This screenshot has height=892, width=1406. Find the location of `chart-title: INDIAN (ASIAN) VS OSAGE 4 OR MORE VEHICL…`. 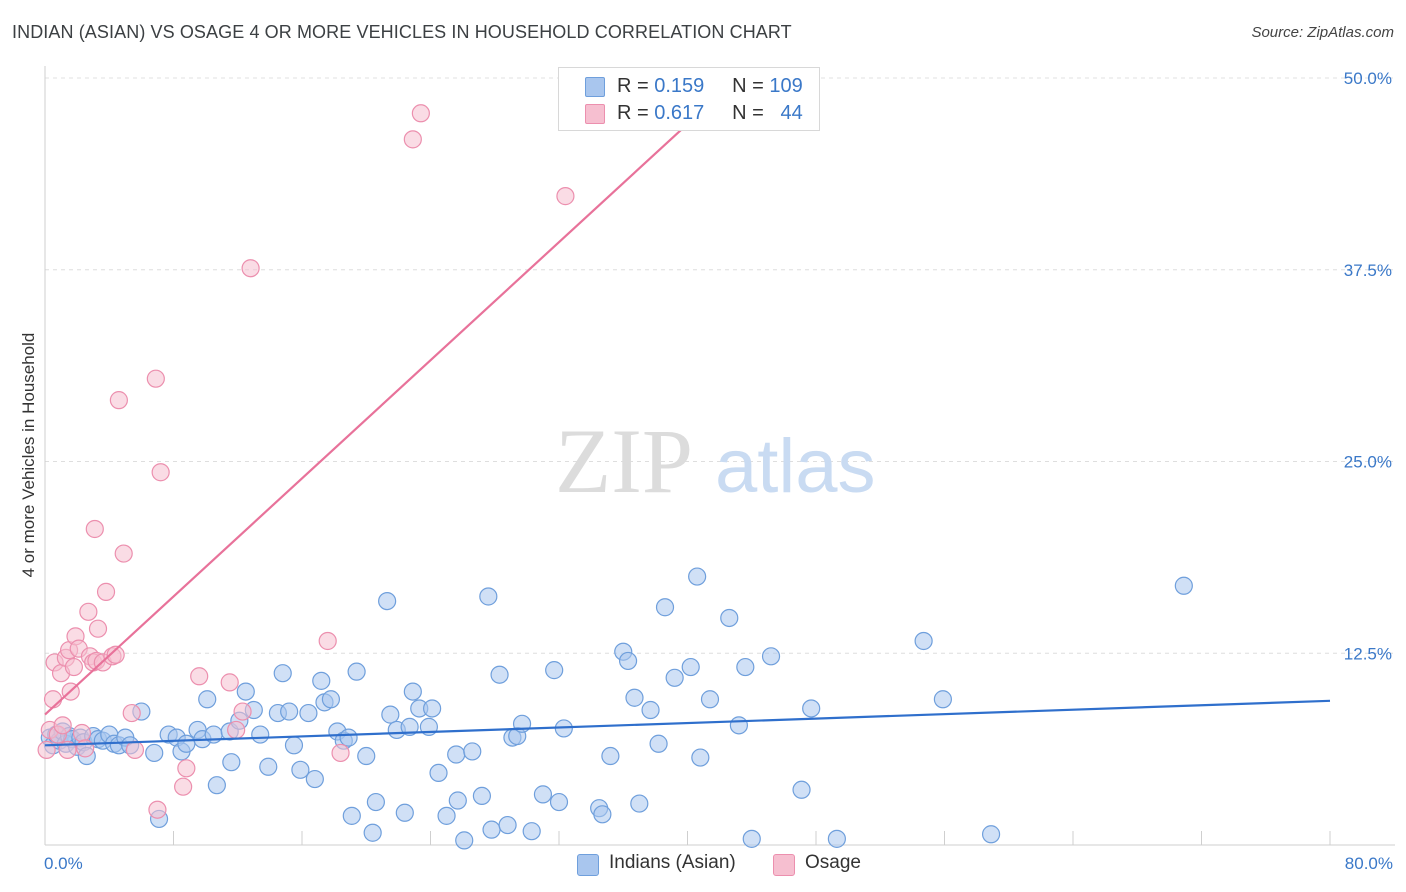

chart-title: INDIAN (ASIAN) VS OSAGE 4 OR MORE VEHICL… is located at coordinates (402, 32).